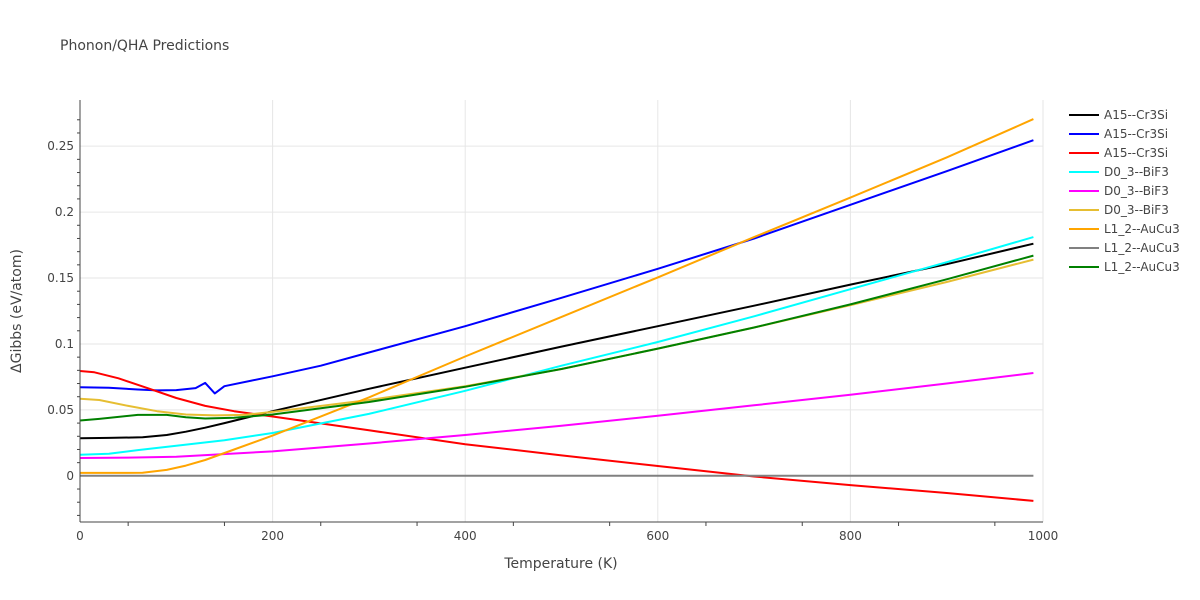 The width and height of the screenshot is (1200, 600). What do you see at coordinates (657, 536) in the screenshot?
I see `x-tick-label: 600` at bounding box center [657, 536].